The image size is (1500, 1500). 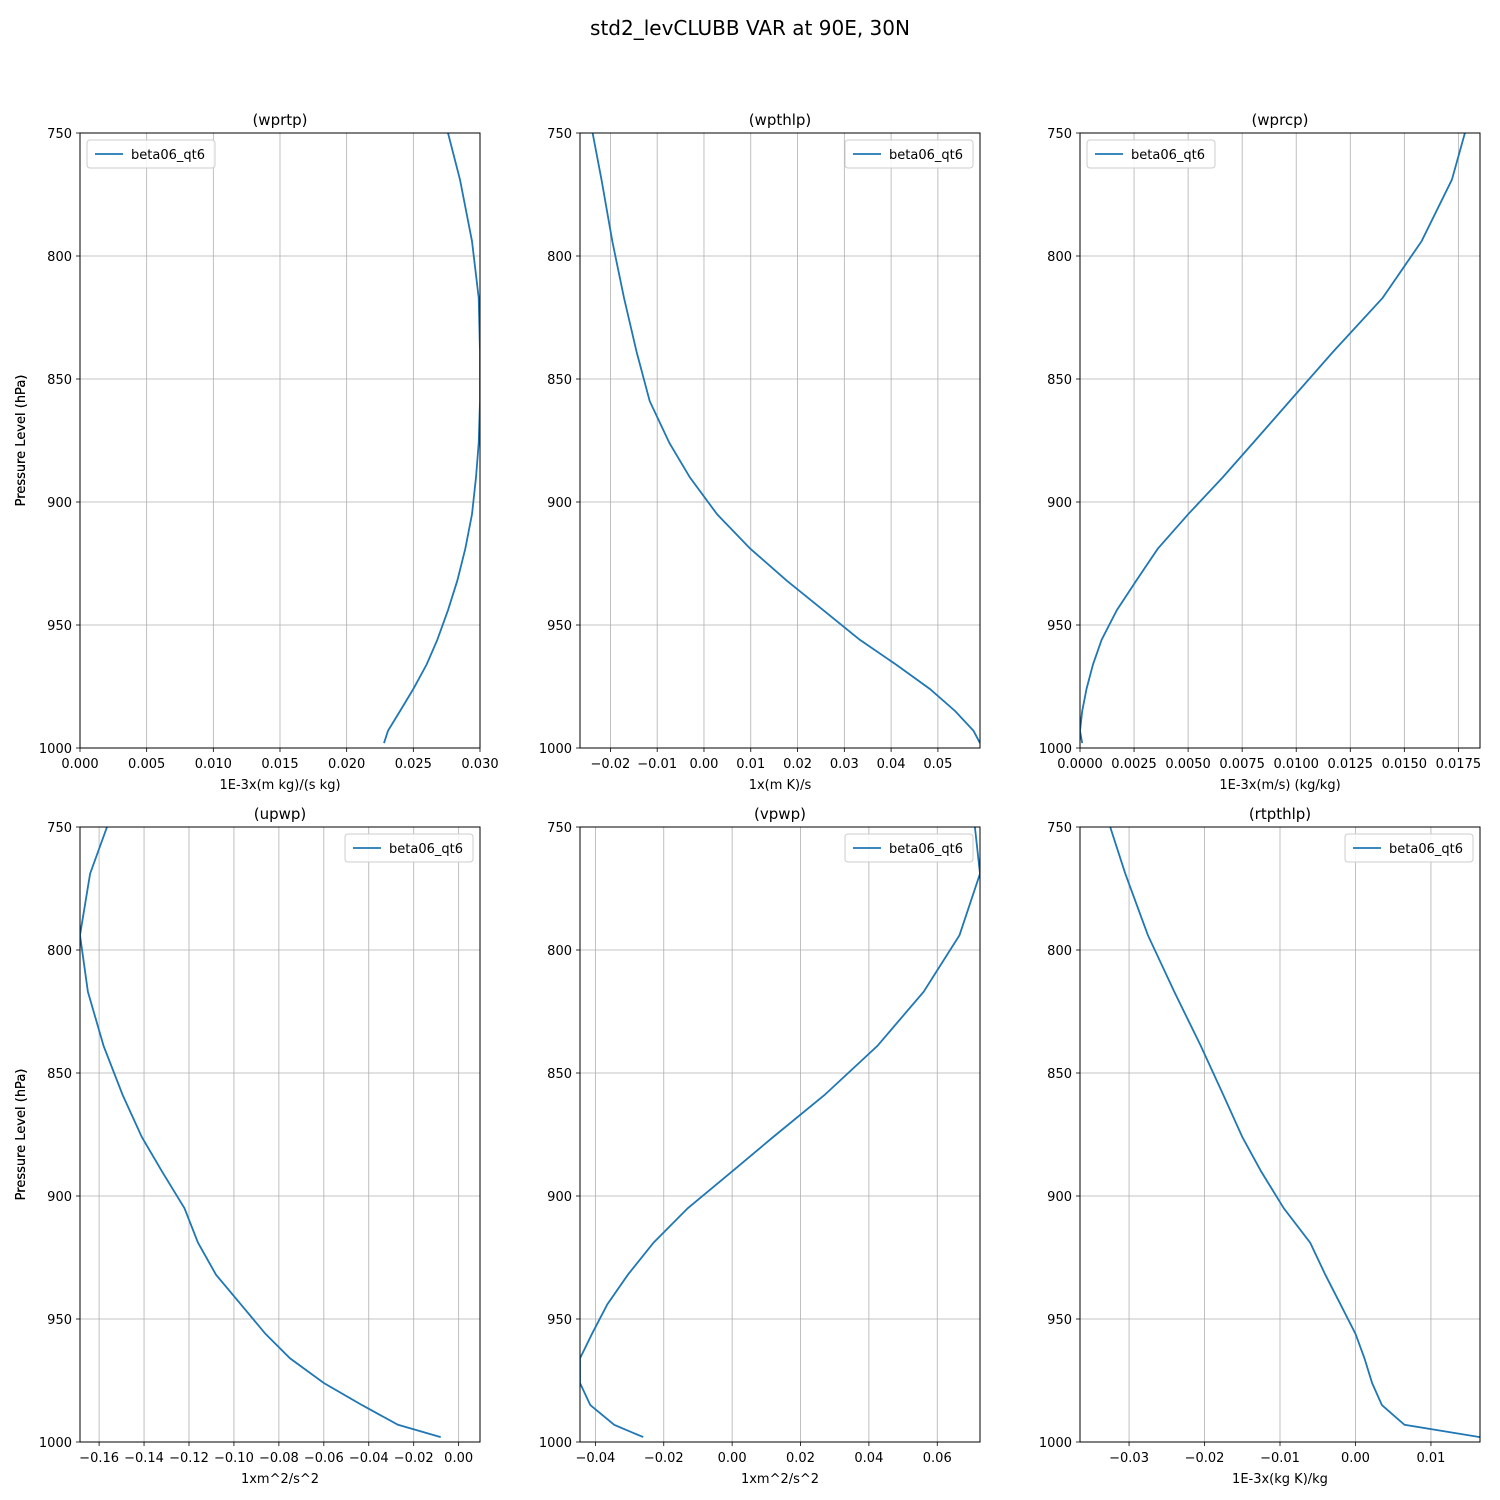 What do you see at coordinates (79, 764) in the screenshot?
I see `x-tick-label: 0.000` at bounding box center [79, 764].